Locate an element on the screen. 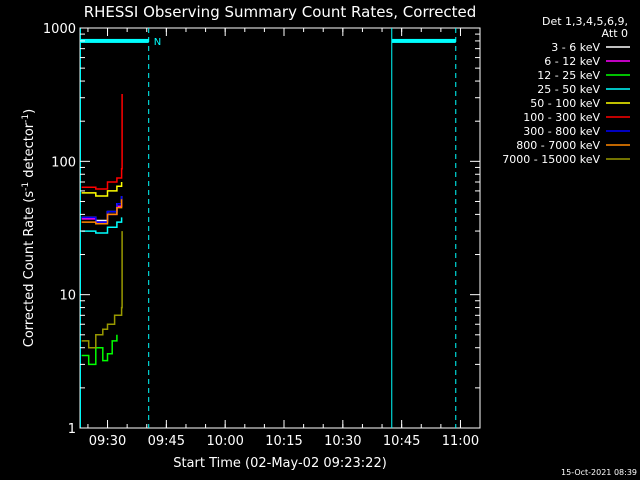  y-label-sup1: -1 is located at coordinates (26, 186).